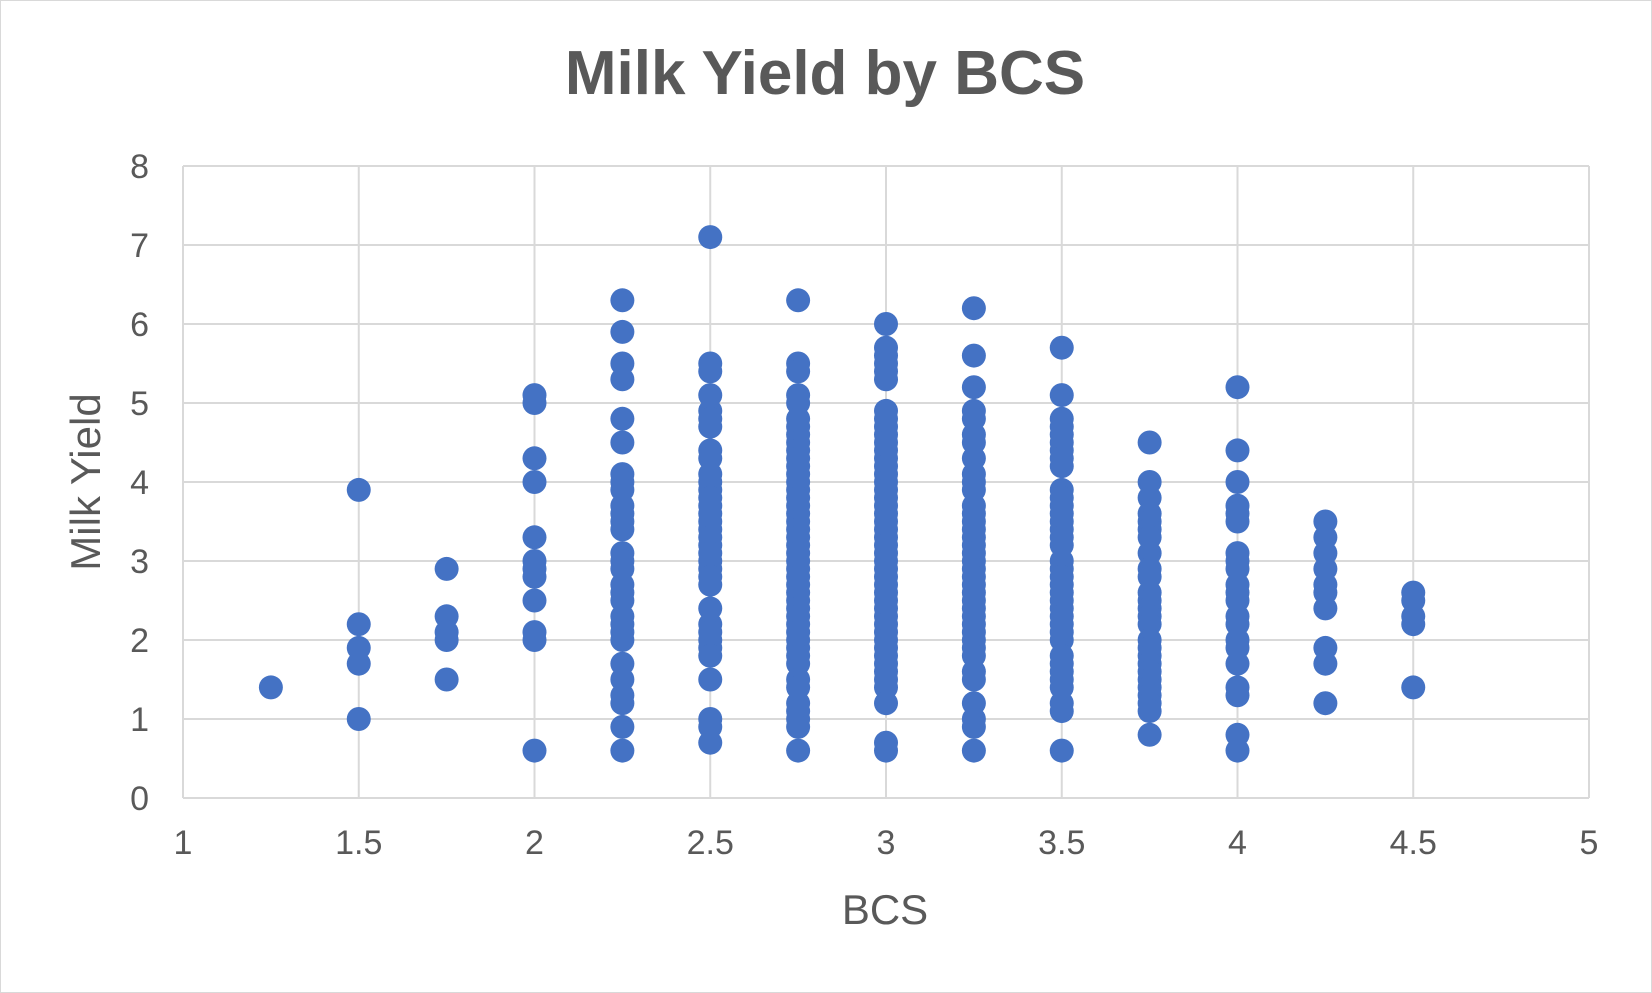 The height and width of the screenshot is (993, 1652). I want to click on y-tick-label: 1, so click(139, 720).